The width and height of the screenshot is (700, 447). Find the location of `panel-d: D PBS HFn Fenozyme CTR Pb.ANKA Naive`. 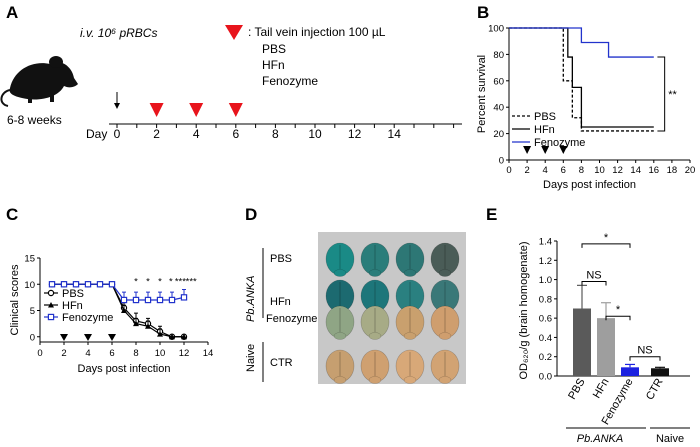

panel-d: D PBS HFn Fenozyme CTR Pb.ANKA Naive is located at coordinates (355, 294).